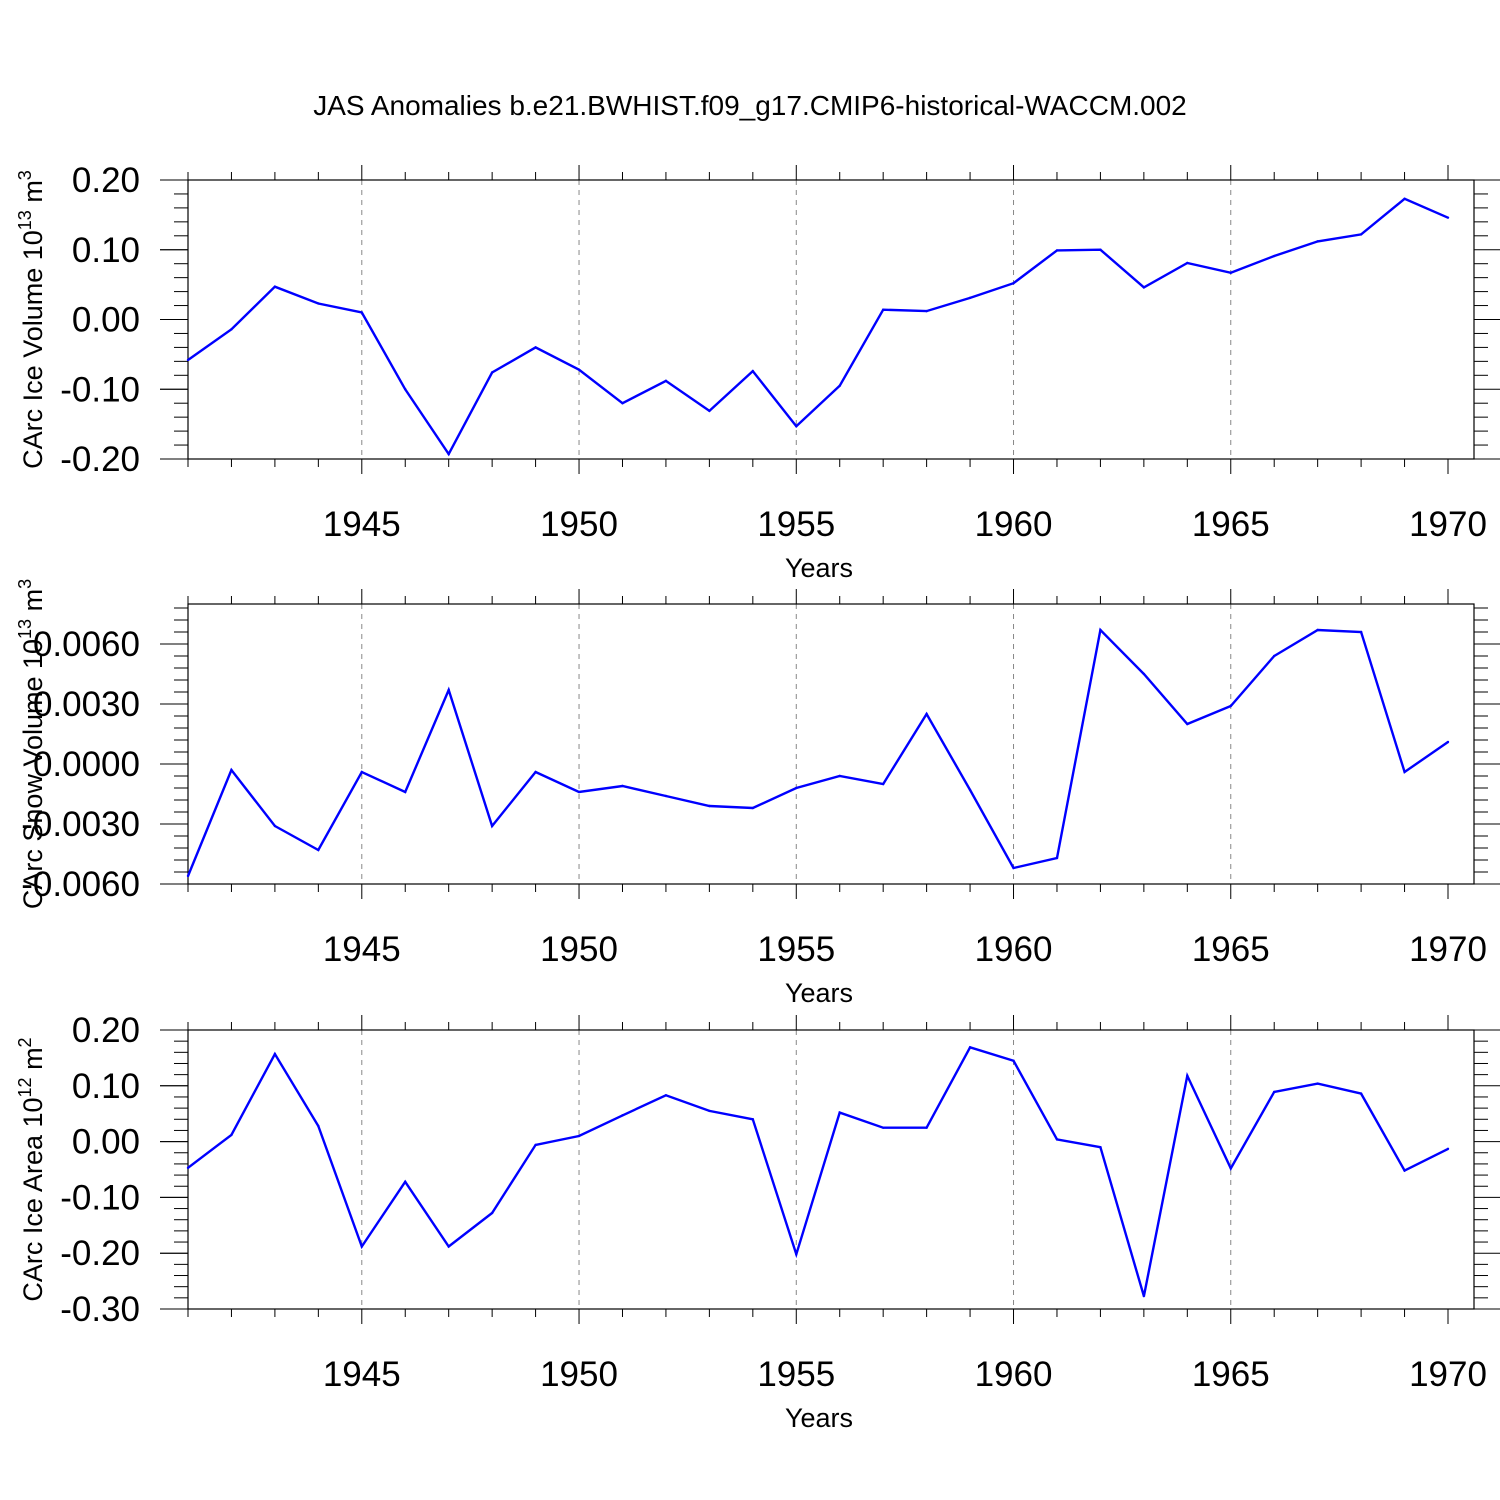  Describe the element at coordinates (492, 372) in the screenshot. I see `data-point-1948` at that location.